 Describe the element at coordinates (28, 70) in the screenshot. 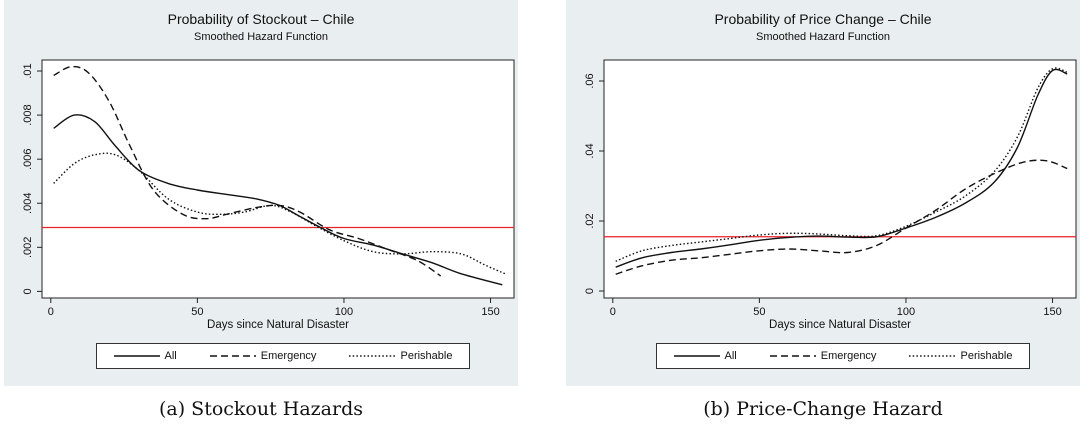

I see `stockout-y-tick-label: .01` at that location.